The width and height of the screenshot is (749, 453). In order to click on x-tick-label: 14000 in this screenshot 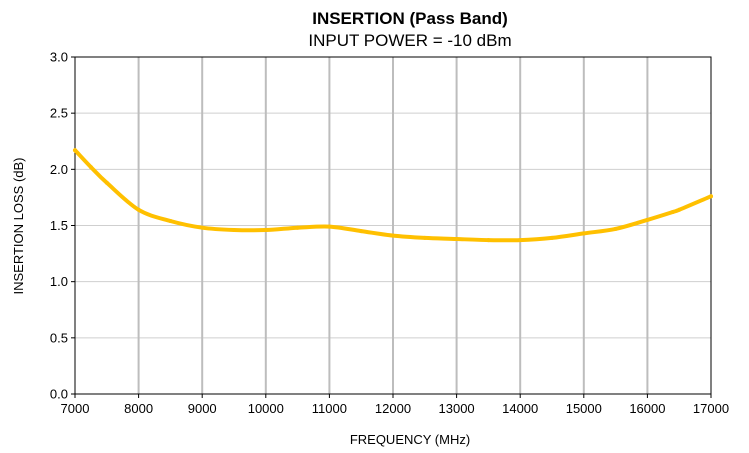, I will do `click(520, 408)`.